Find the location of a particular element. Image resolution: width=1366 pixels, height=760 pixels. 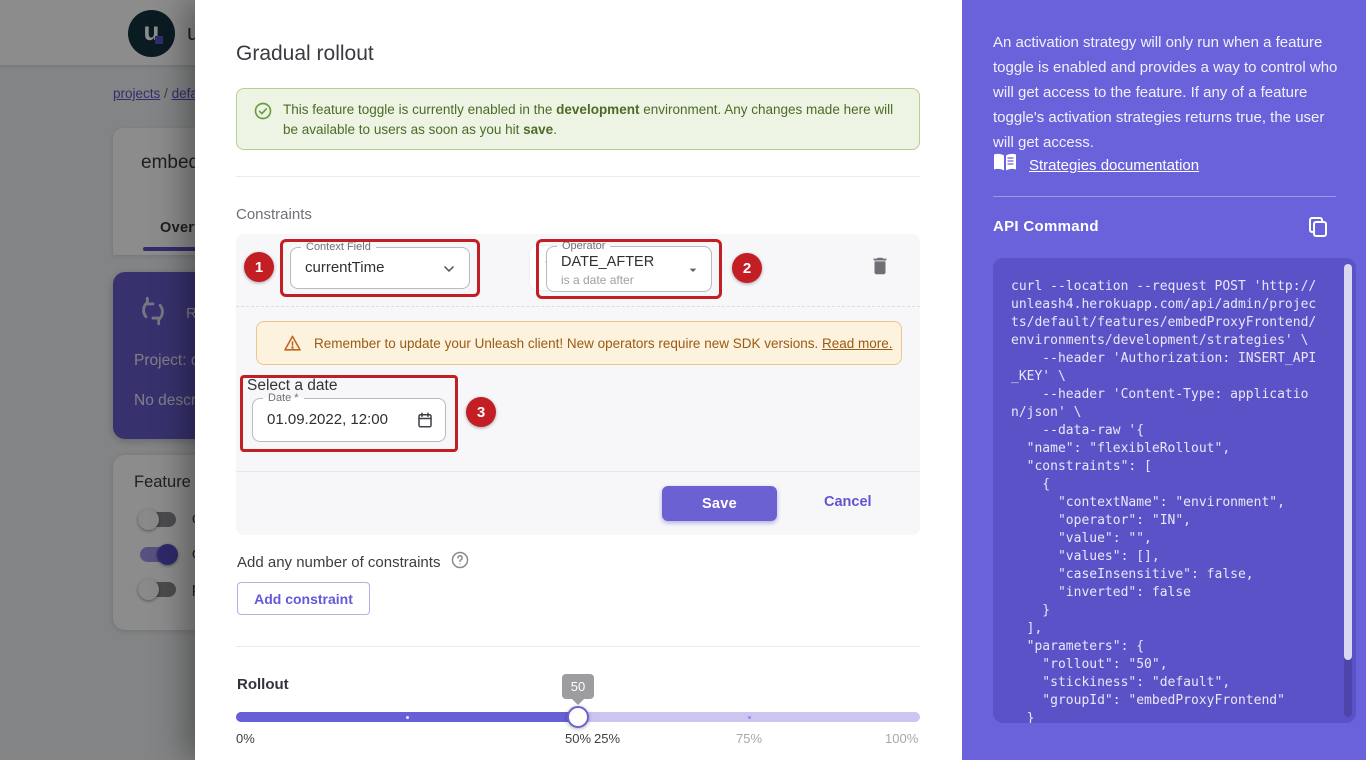

slider-label-25: 25% is located at coordinates (607, 738).